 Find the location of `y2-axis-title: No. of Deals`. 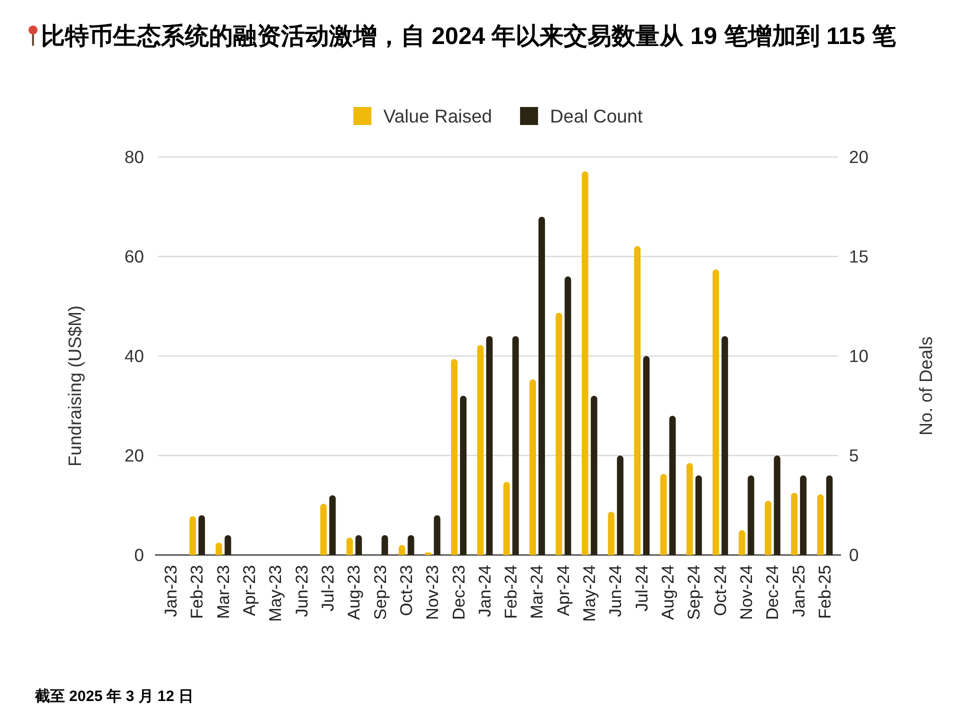

y2-axis-title: No. of Deals is located at coordinates (926, 386).